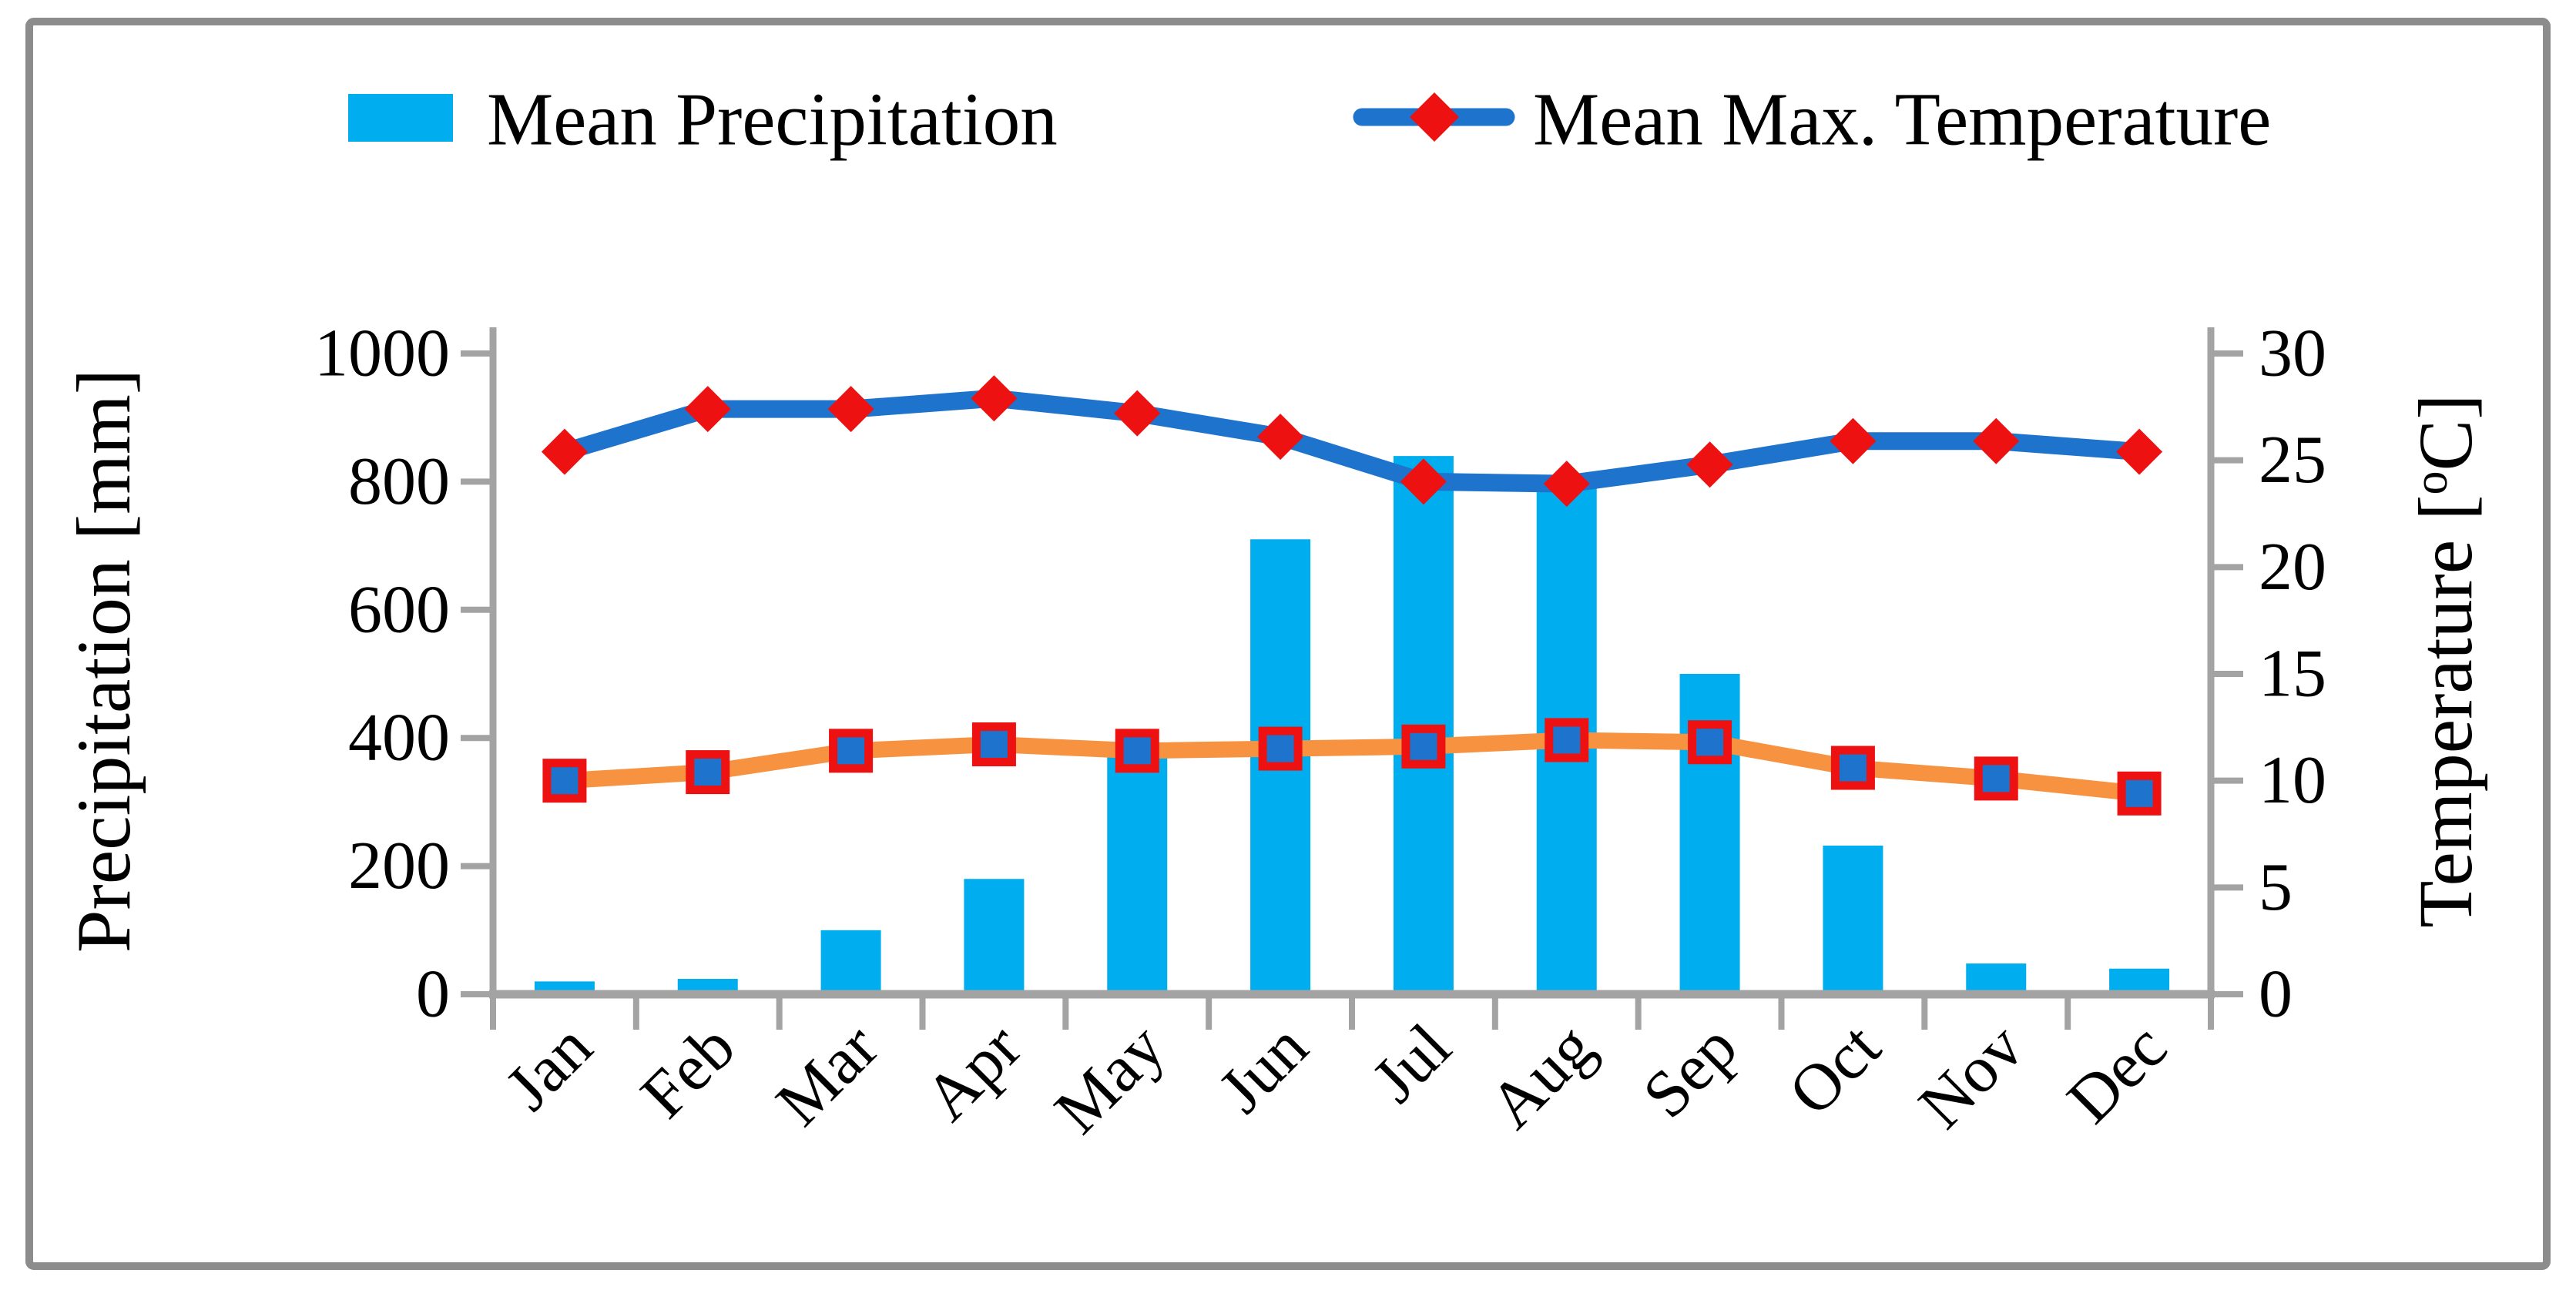  What do you see at coordinates (1434, 117) in the screenshot?
I see `legend-diamond-icon` at bounding box center [1434, 117].